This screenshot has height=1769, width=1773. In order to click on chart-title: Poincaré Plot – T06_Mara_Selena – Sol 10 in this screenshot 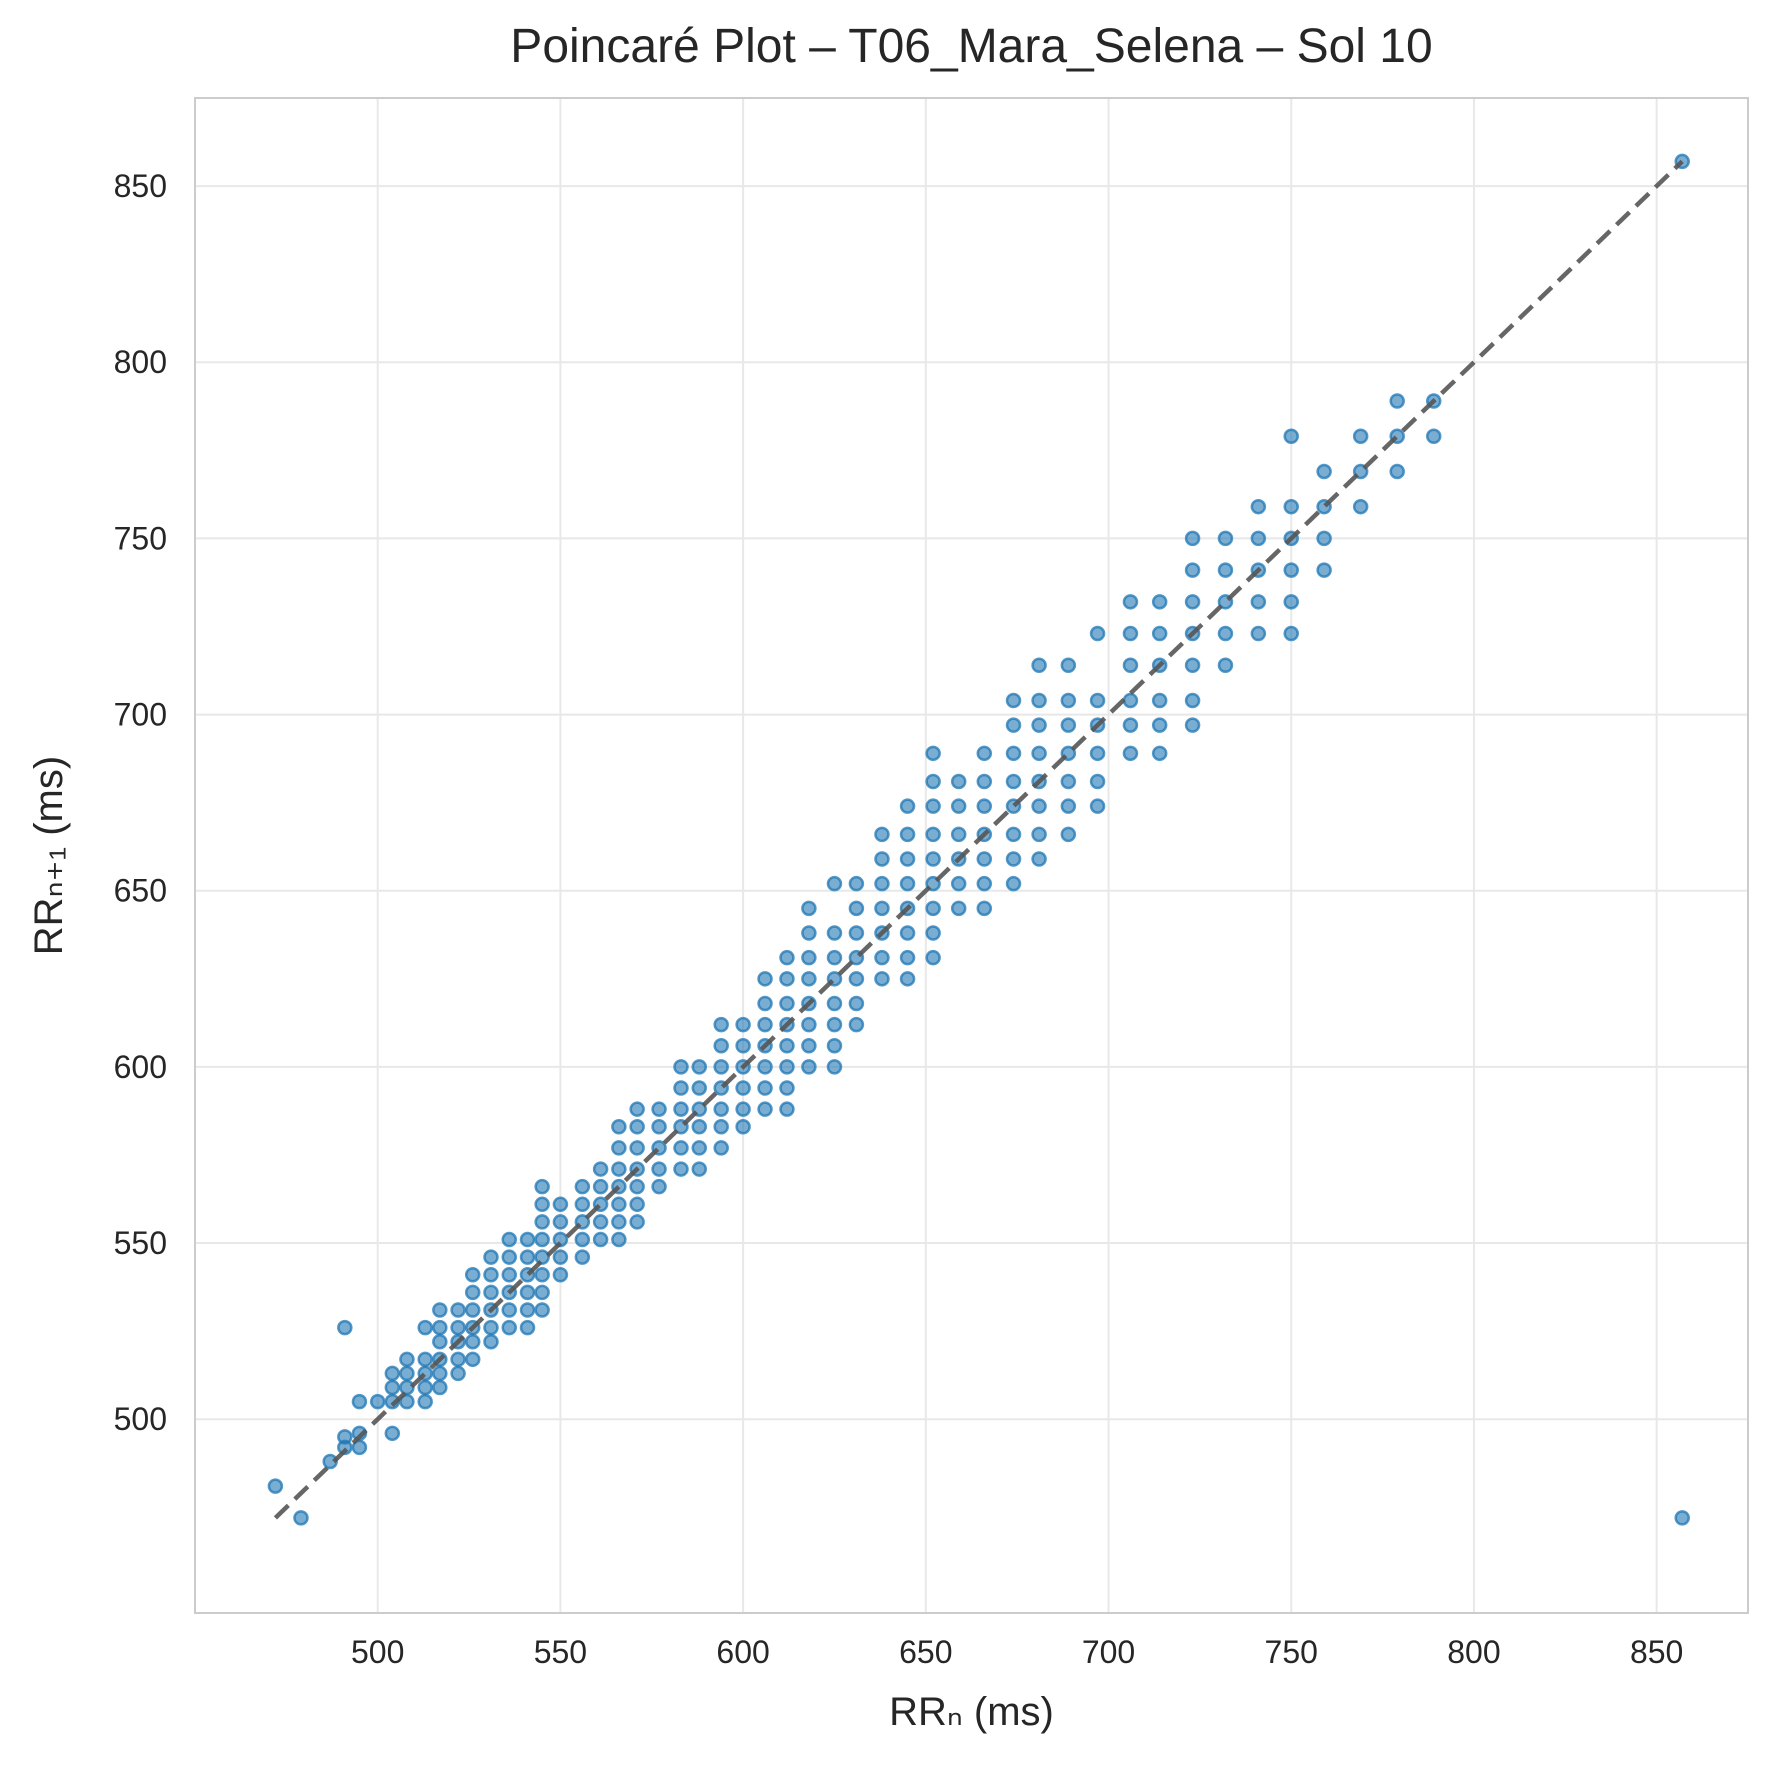, I will do `click(971, 46)`.